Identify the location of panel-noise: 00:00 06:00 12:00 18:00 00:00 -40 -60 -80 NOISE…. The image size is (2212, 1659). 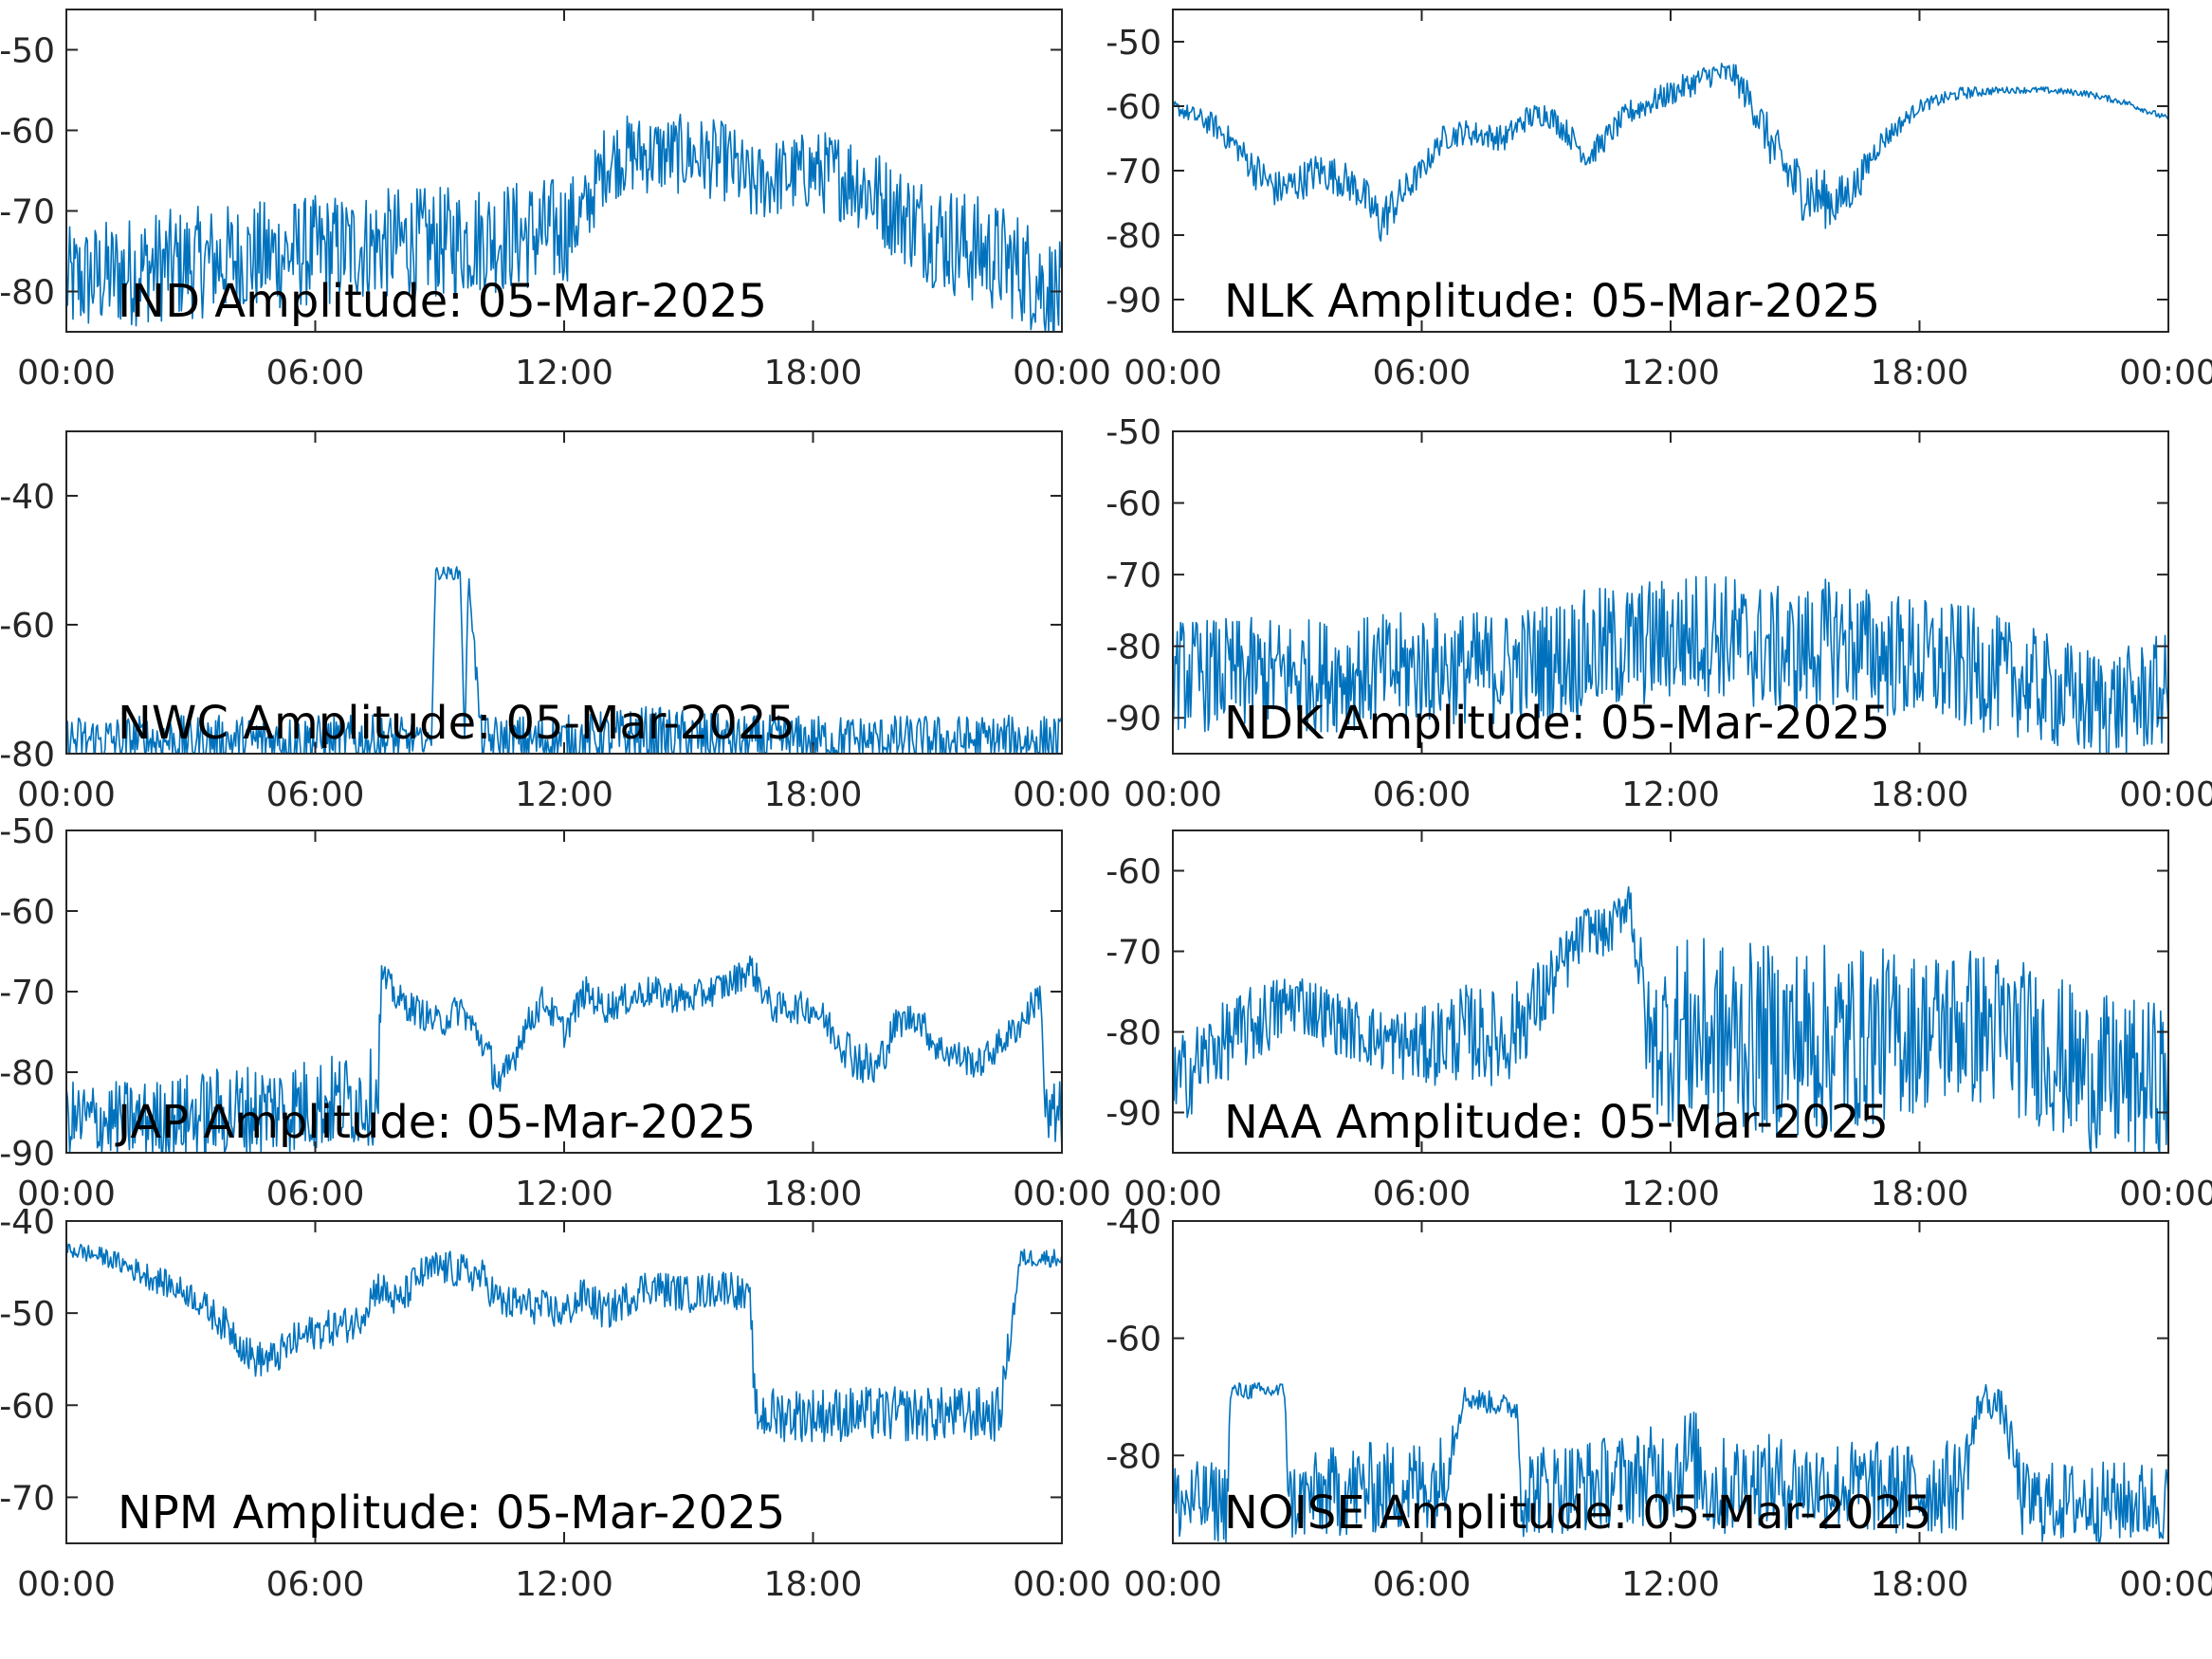
(1659, 1403).